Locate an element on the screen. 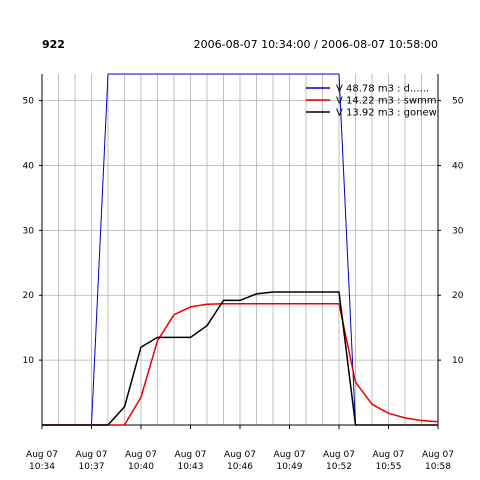 This screenshot has width=480, height=480. y-tick-label-left: 30 is located at coordinates (29, 231).